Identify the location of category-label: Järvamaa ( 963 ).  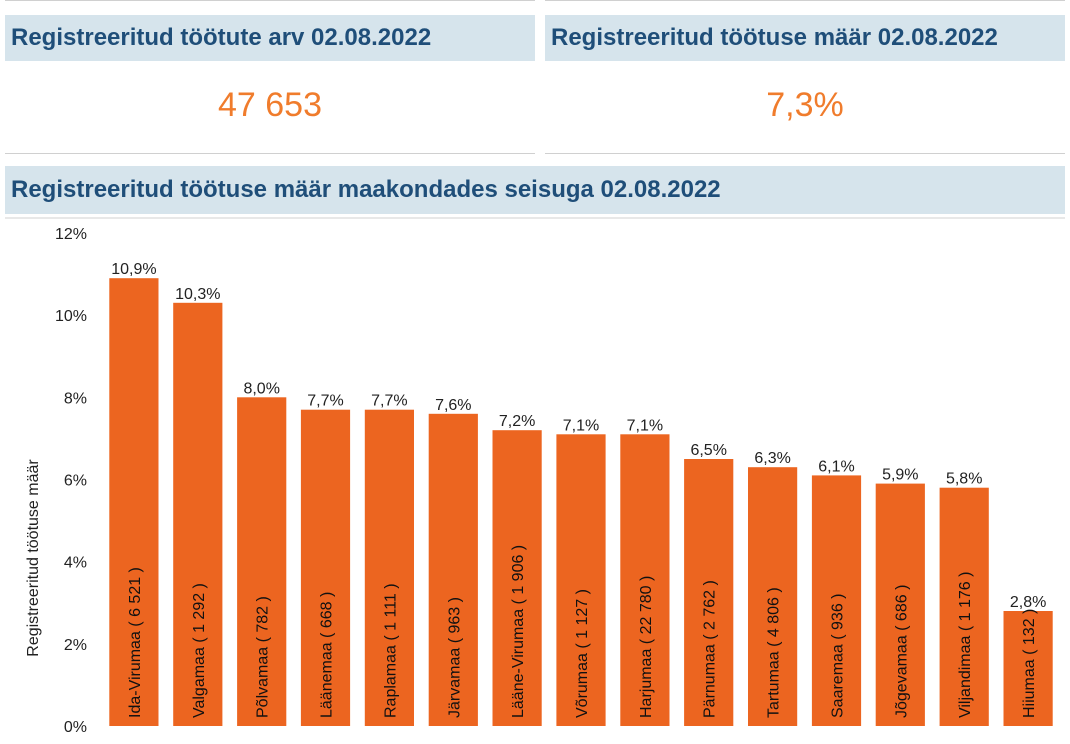
(454, 657).